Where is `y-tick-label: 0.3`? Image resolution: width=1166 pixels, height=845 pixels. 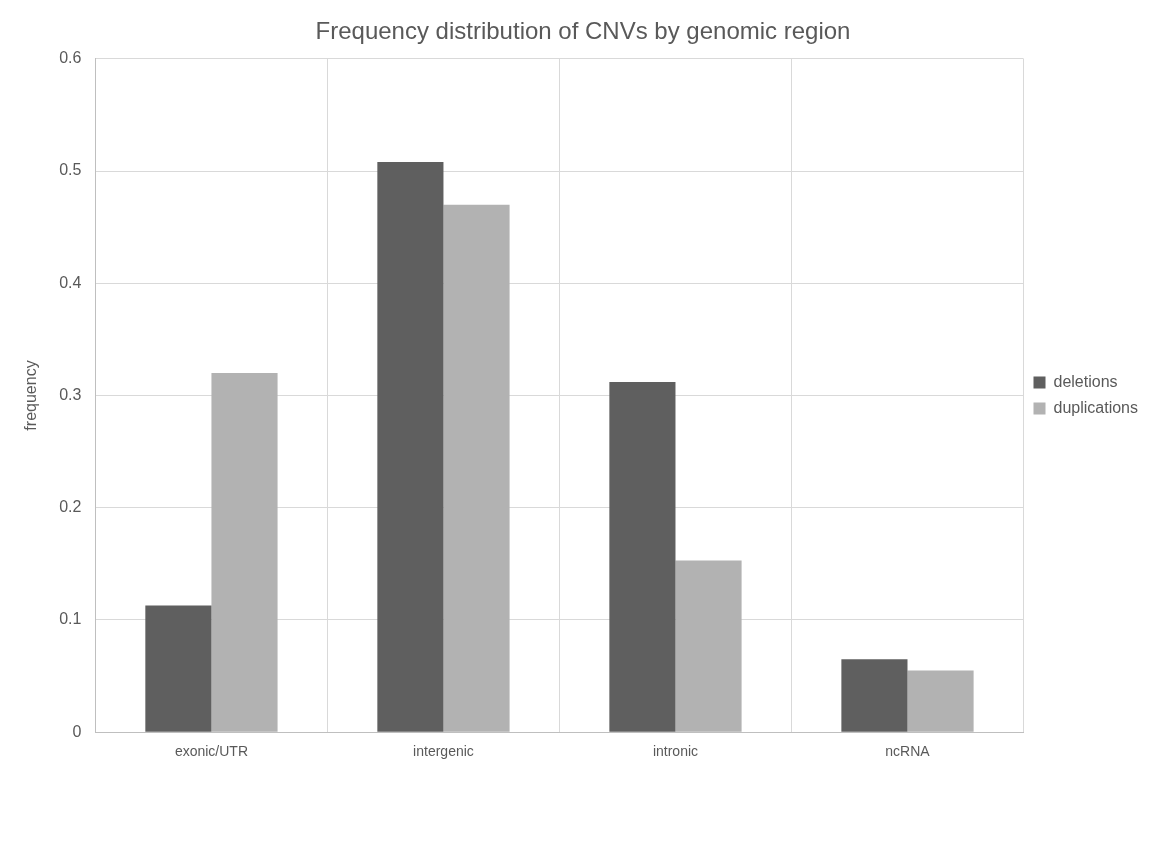 y-tick-label: 0.3 is located at coordinates (70, 394).